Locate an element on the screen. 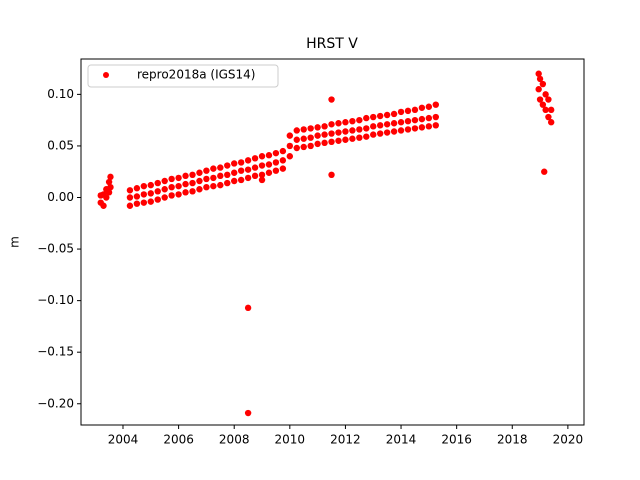 The width and height of the screenshot is (640, 480). x-tick-label: 2016 is located at coordinates (456, 440).